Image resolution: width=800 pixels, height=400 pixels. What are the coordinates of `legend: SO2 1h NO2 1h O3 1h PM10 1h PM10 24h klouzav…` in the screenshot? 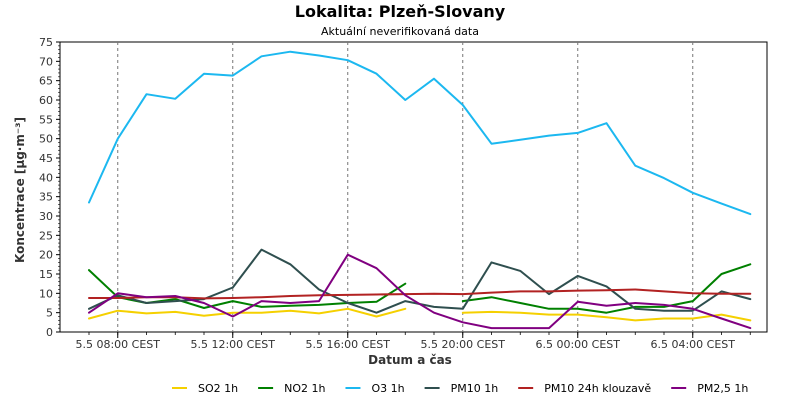 It's located at (460, 388).